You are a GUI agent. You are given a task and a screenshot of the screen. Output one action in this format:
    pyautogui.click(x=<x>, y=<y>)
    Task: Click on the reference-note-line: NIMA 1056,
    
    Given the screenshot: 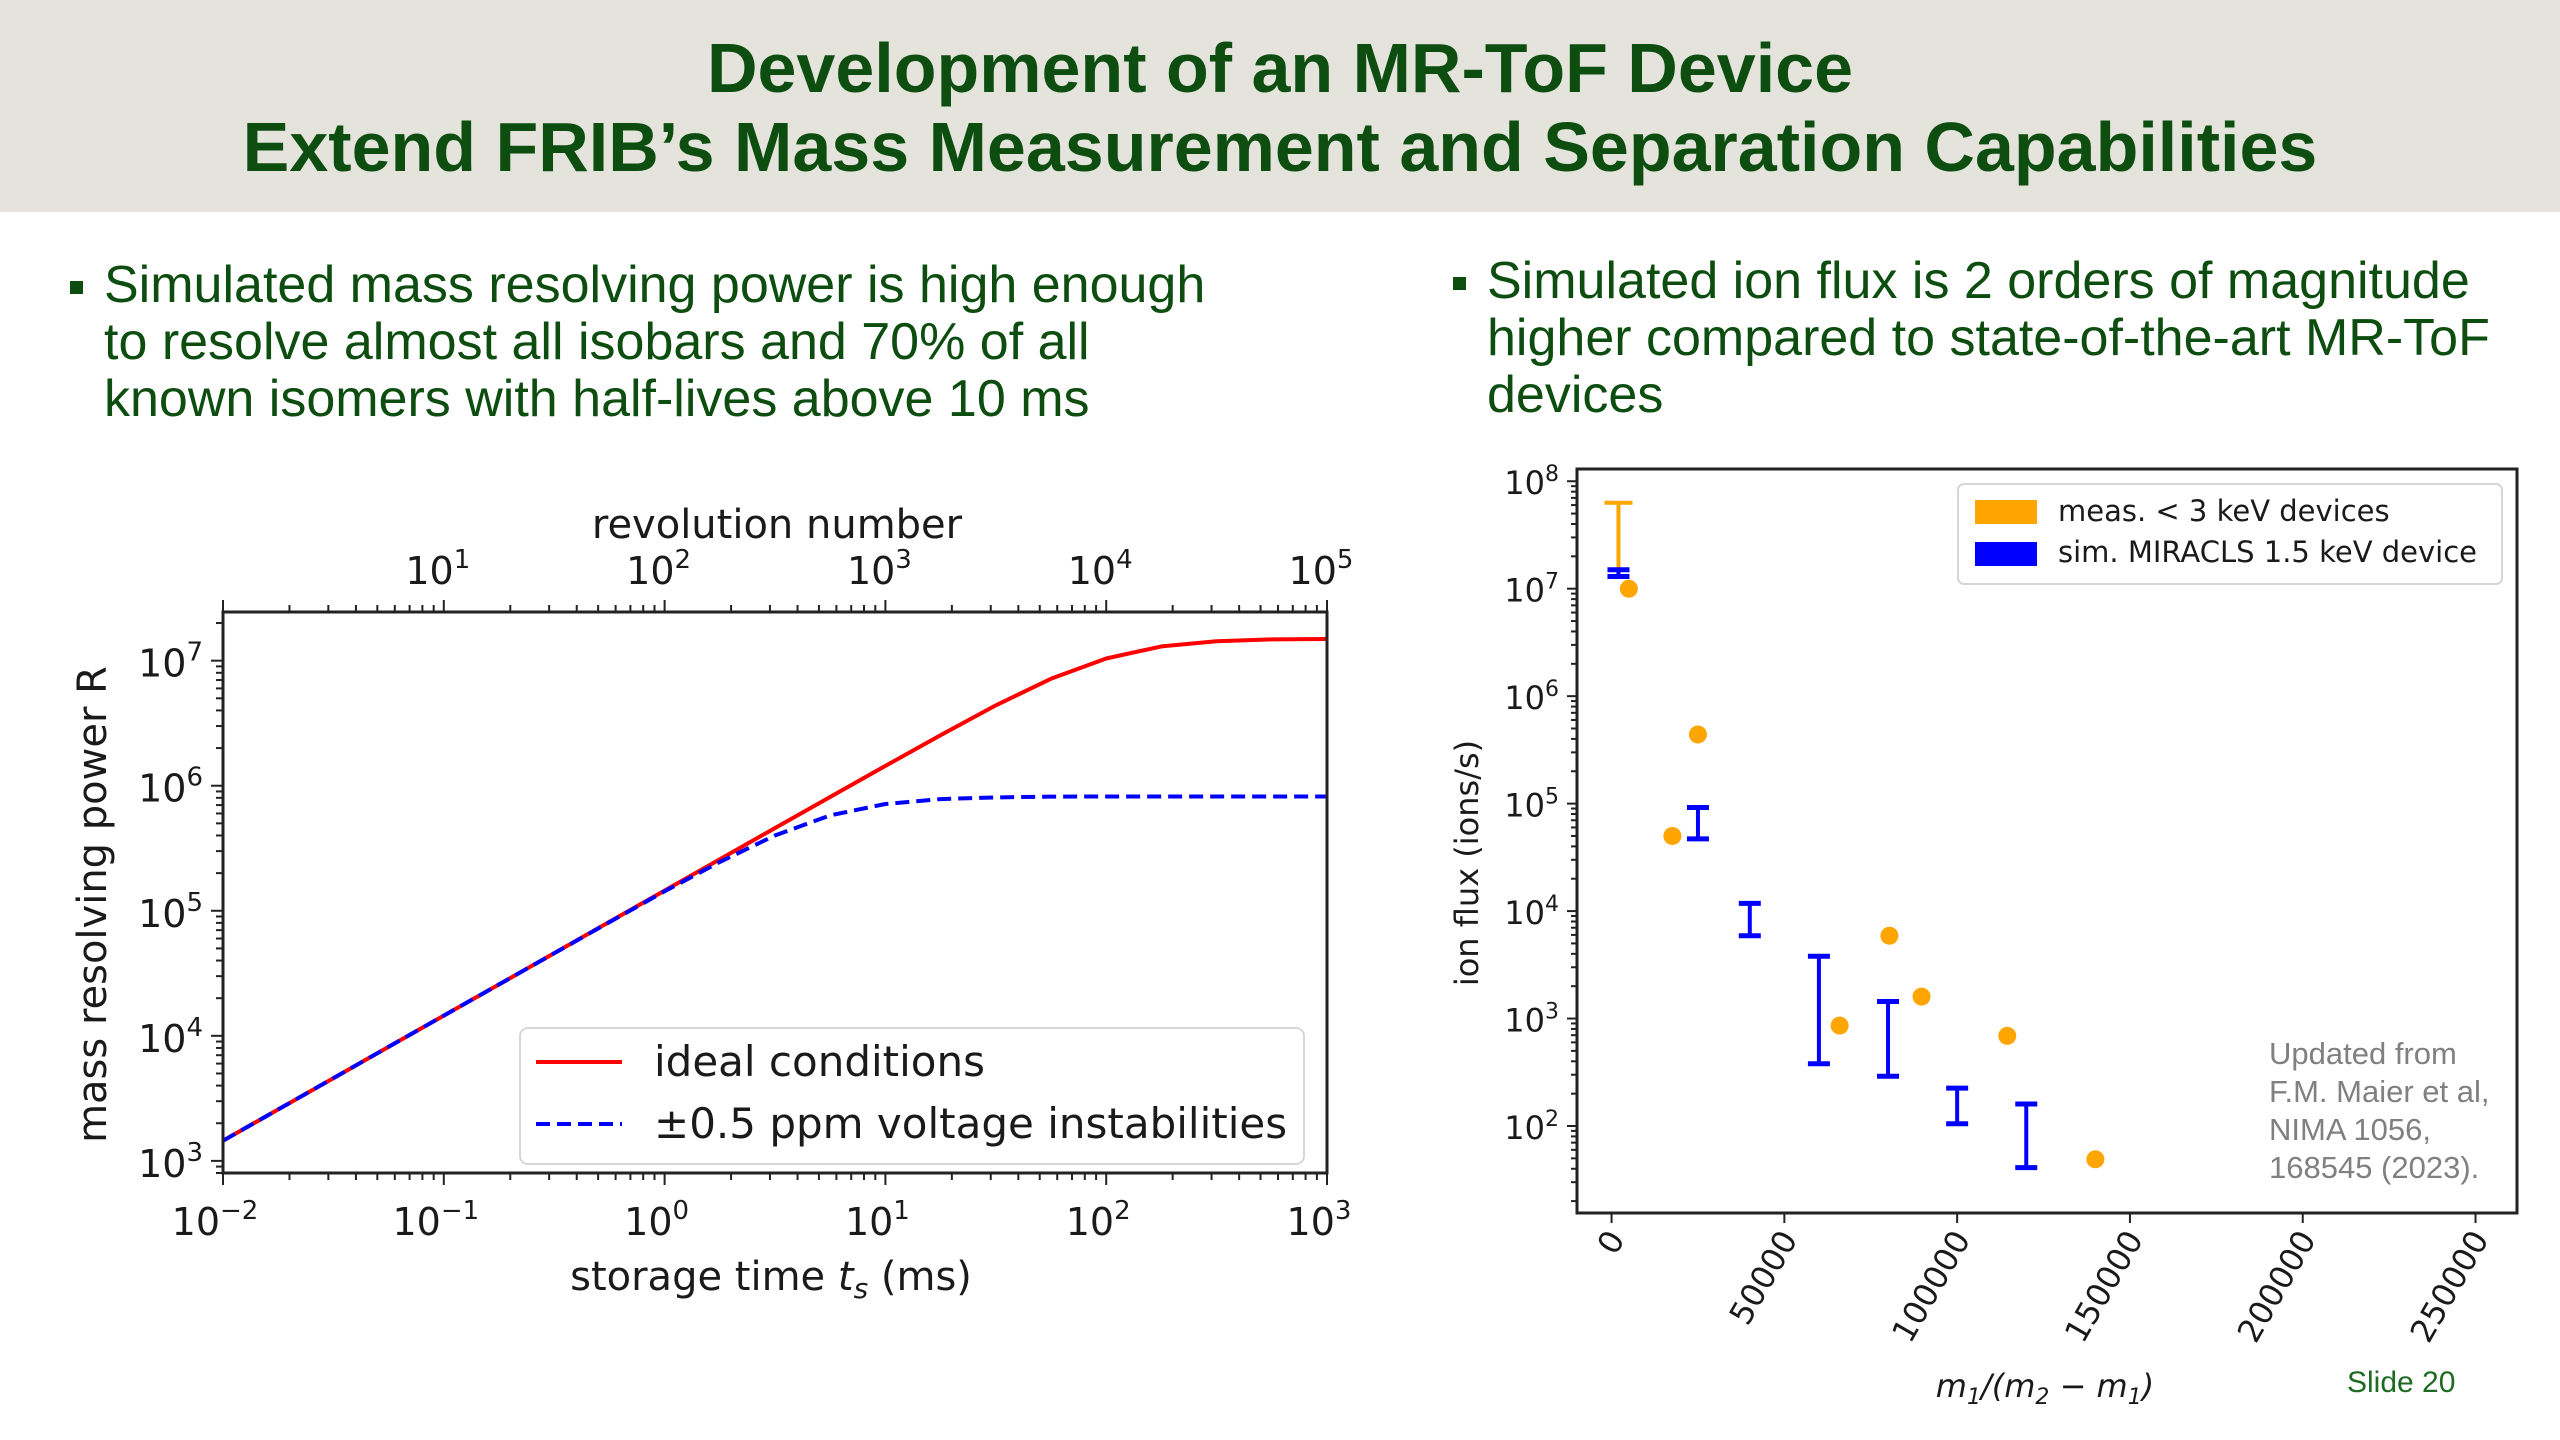 What is the action you would take?
    pyautogui.click(x=2350, y=1129)
    